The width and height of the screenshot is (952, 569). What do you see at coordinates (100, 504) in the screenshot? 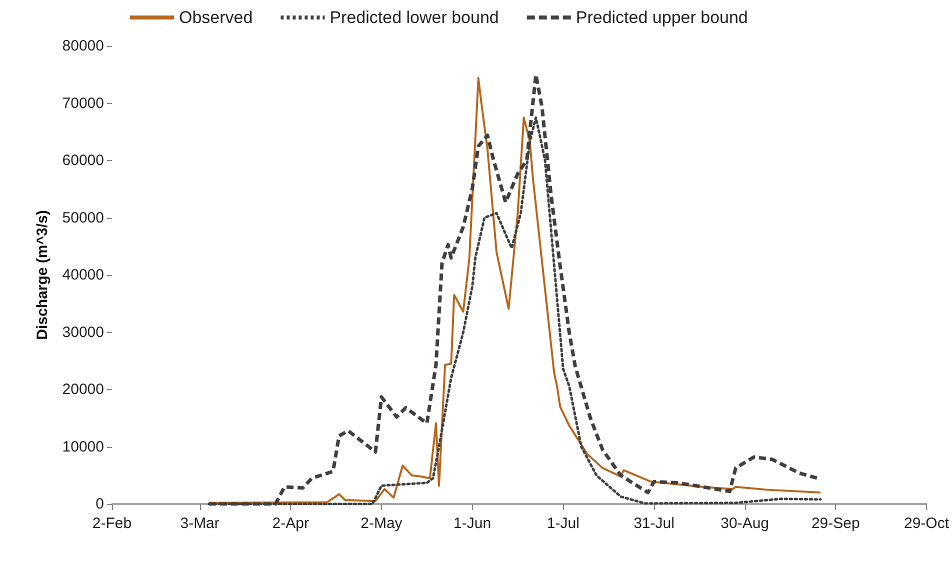
I see `y-tick-label: 0` at bounding box center [100, 504].